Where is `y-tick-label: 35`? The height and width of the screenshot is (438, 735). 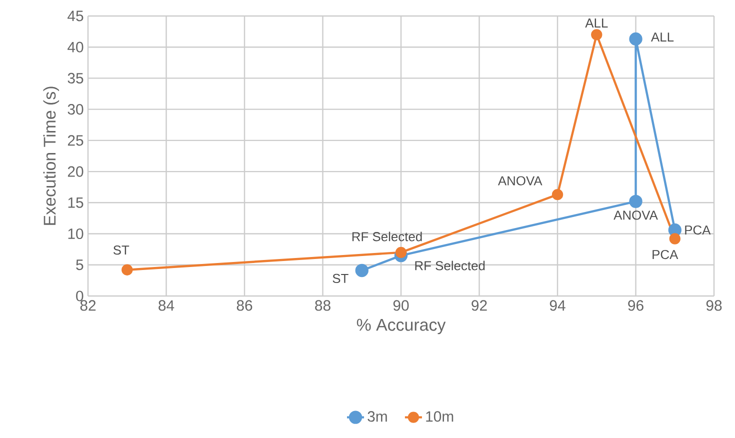 y-tick-label: 35 is located at coordinates (76, 78).